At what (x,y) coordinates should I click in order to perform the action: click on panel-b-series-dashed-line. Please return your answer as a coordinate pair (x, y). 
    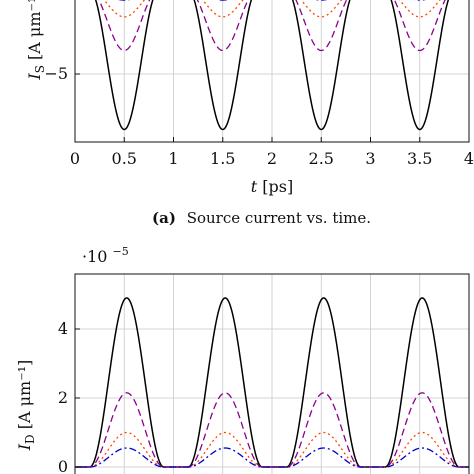
    Looking at the image, I should click on (272, 430).